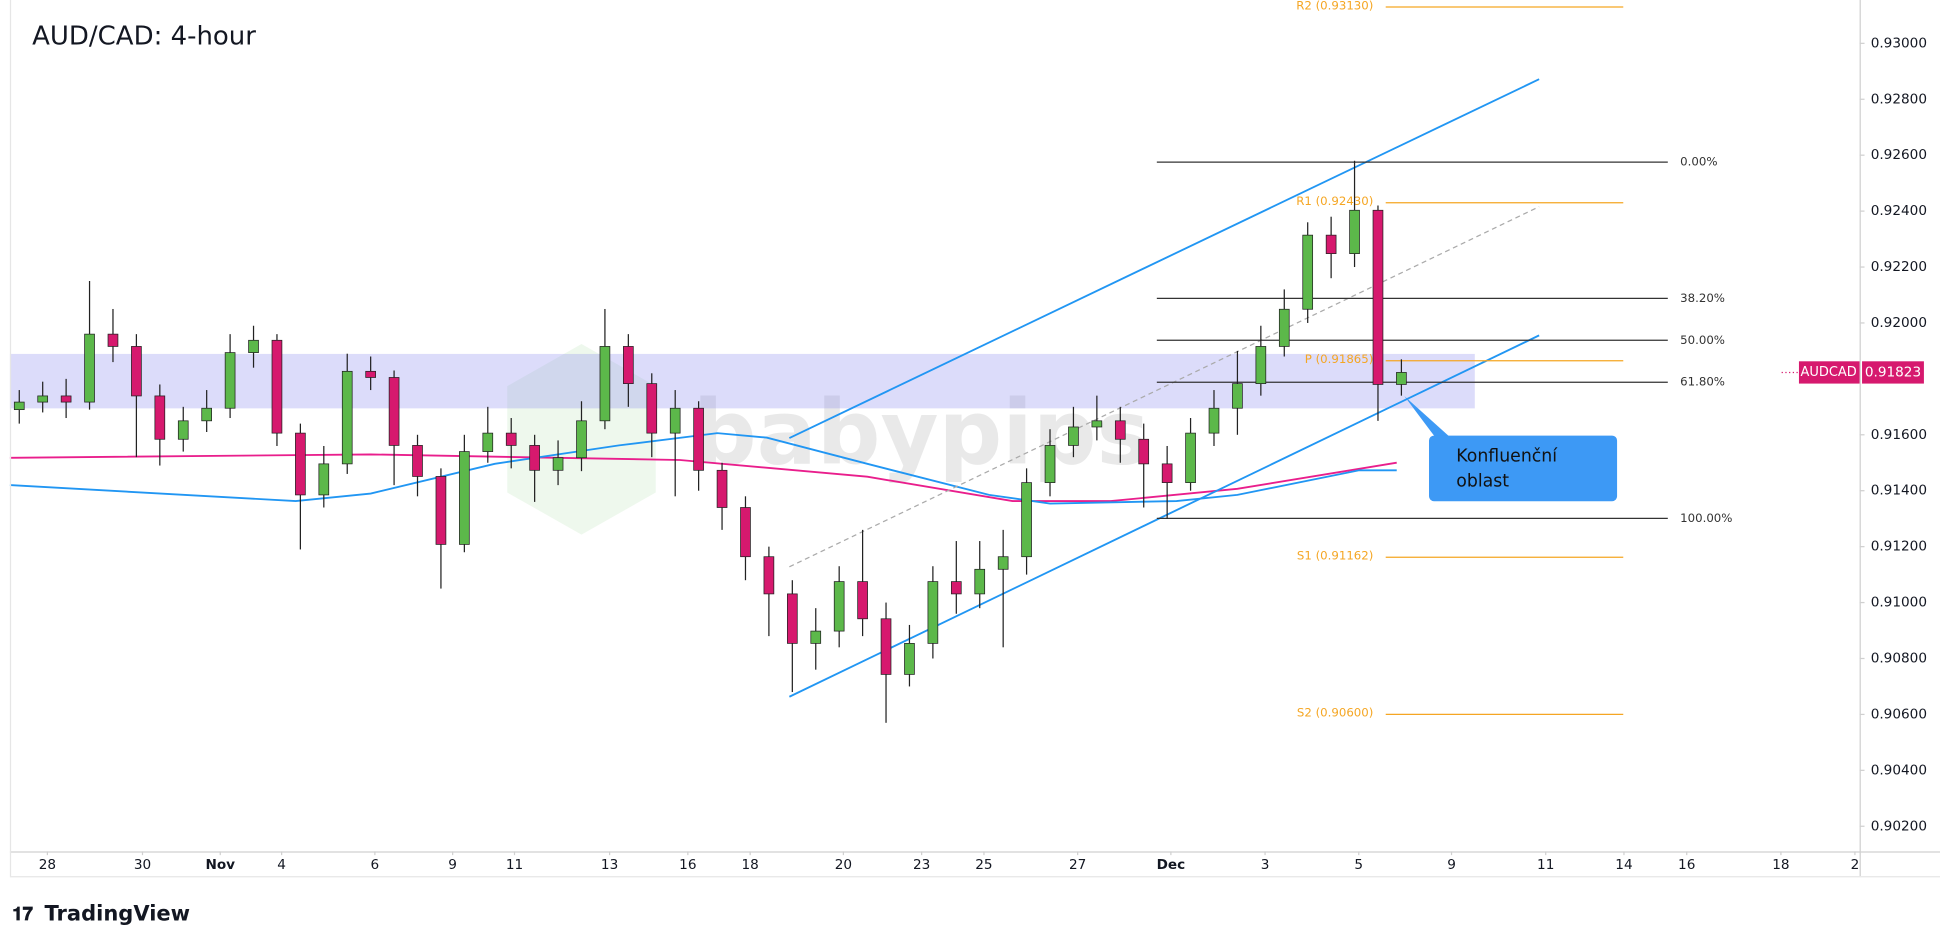  I want to click on pivot-label: P (0.91865), so click(1339, 359).